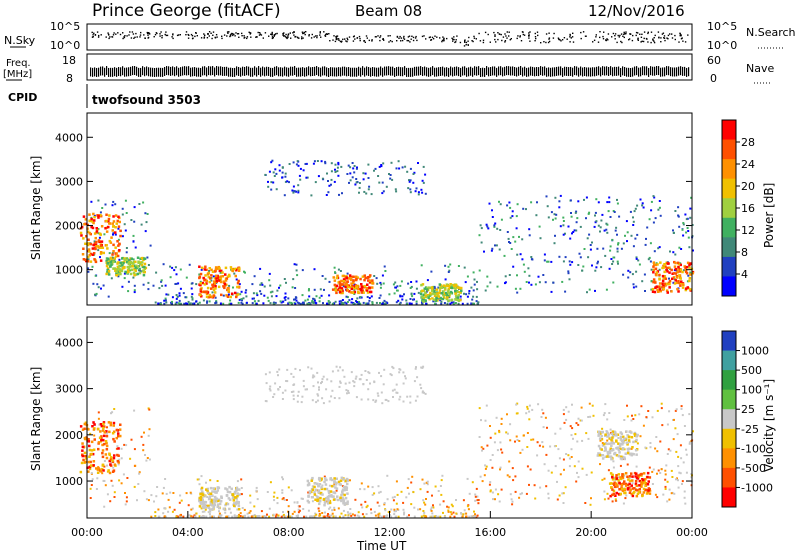 The image size is (800, 554). What do you see at coordinates (729, 458) in the screenshot?
I see `velocity-colorbar-swatch` at bounding box center [729, 458].